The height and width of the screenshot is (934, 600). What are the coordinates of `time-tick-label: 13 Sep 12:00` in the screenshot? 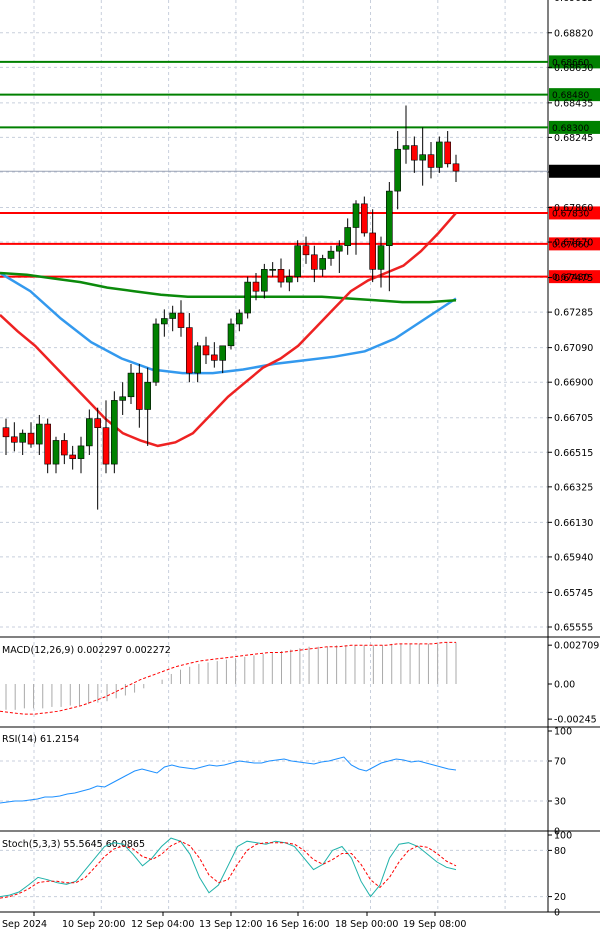 It's located at (230, 924).